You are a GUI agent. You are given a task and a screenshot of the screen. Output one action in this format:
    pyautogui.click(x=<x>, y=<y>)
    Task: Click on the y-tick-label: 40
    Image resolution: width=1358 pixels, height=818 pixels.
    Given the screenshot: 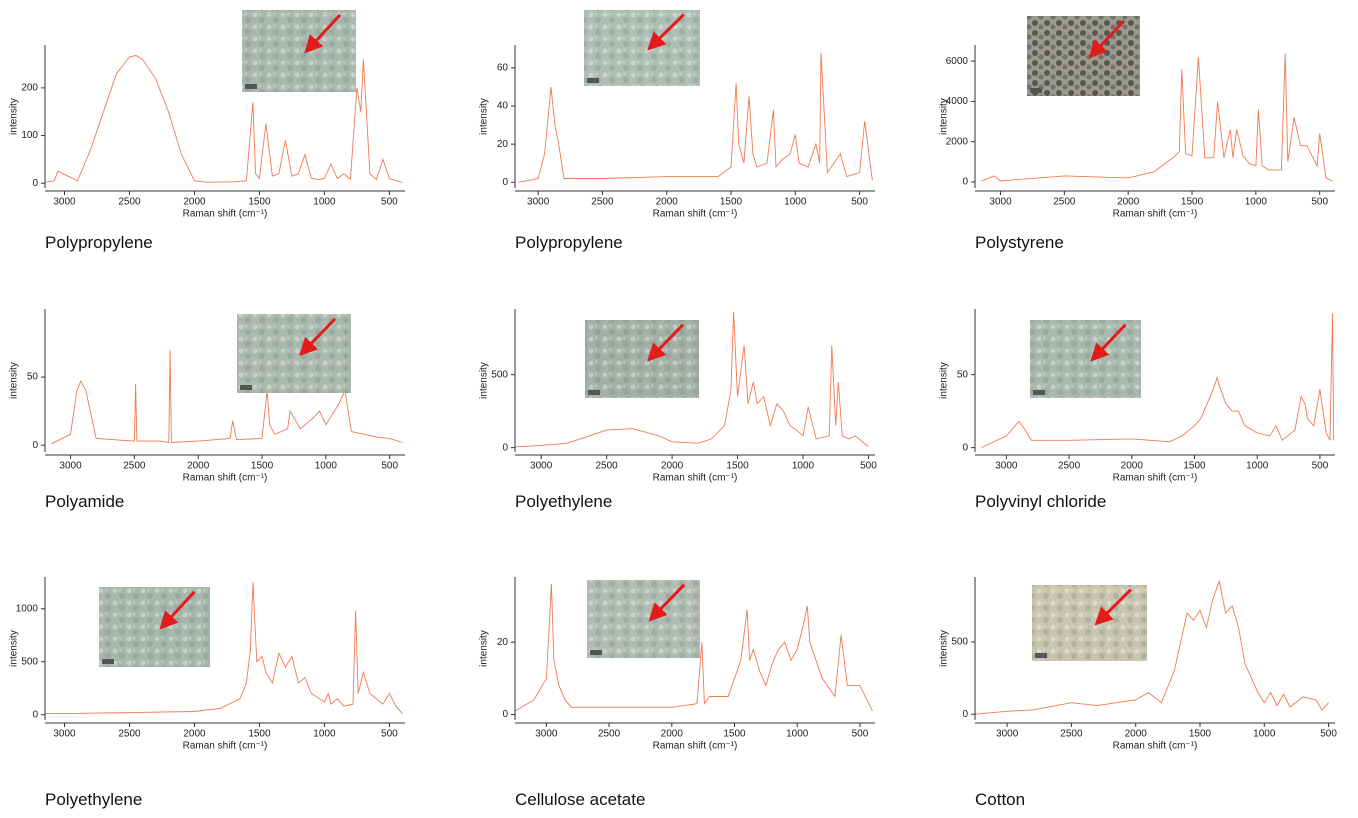 What is the action you would take?
    pyautogui.click(x=503, y=106)
    